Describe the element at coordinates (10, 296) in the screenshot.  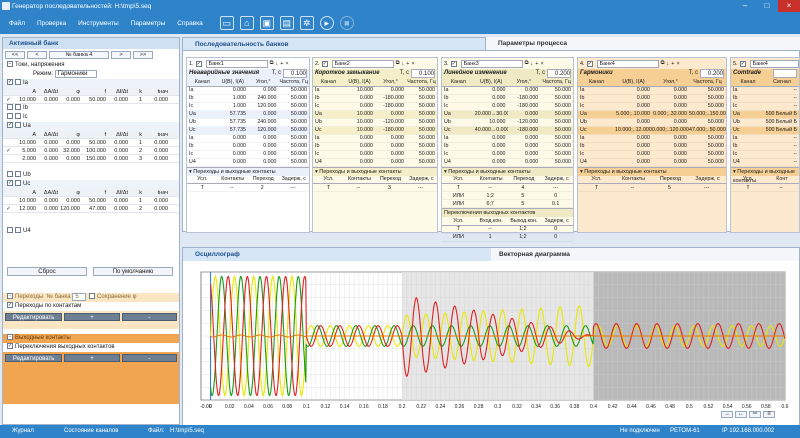
I see `transitions-collapse-icon: −` at that location.